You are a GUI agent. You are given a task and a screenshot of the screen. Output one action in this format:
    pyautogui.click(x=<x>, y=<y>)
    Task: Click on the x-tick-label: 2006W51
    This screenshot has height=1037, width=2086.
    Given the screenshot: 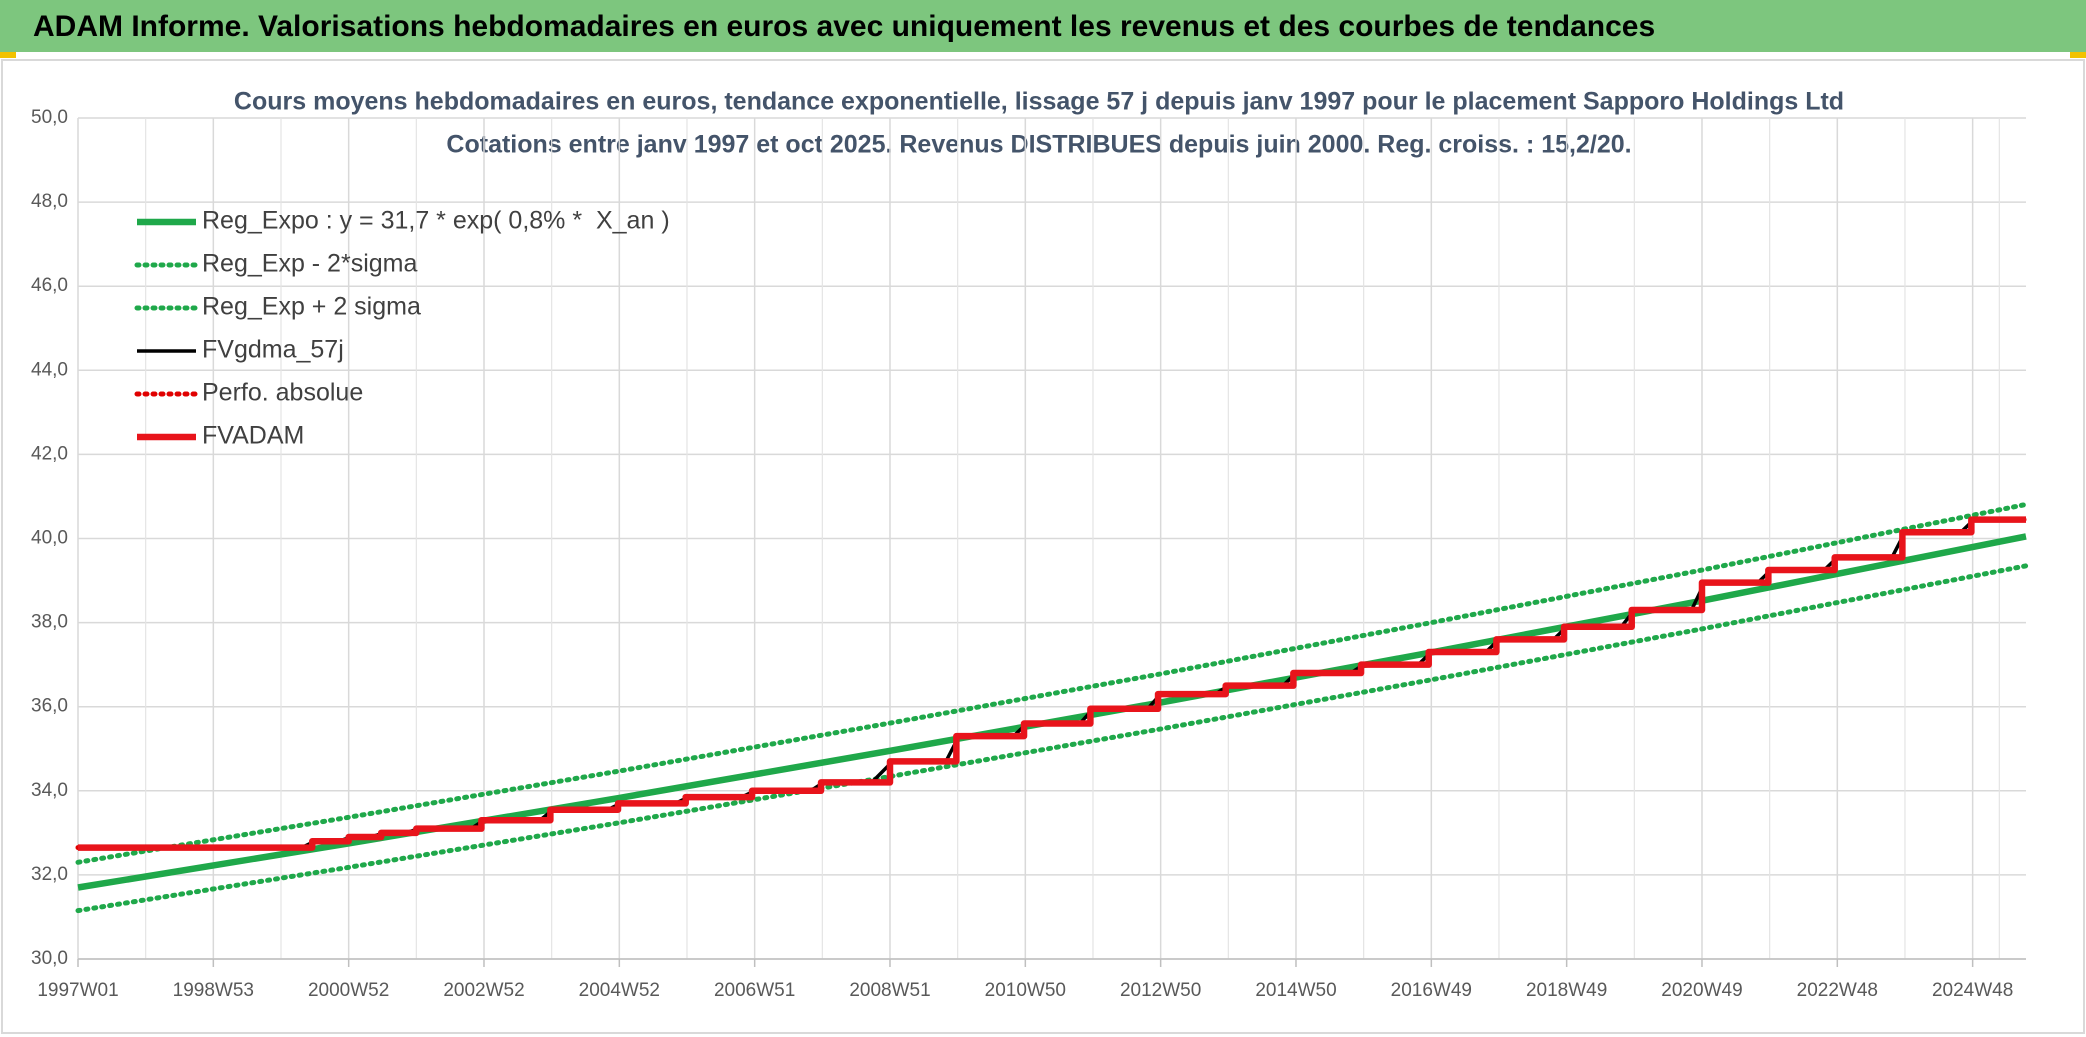 What is the action you would take?
    pyautogui.click(x=754, y=990)
    